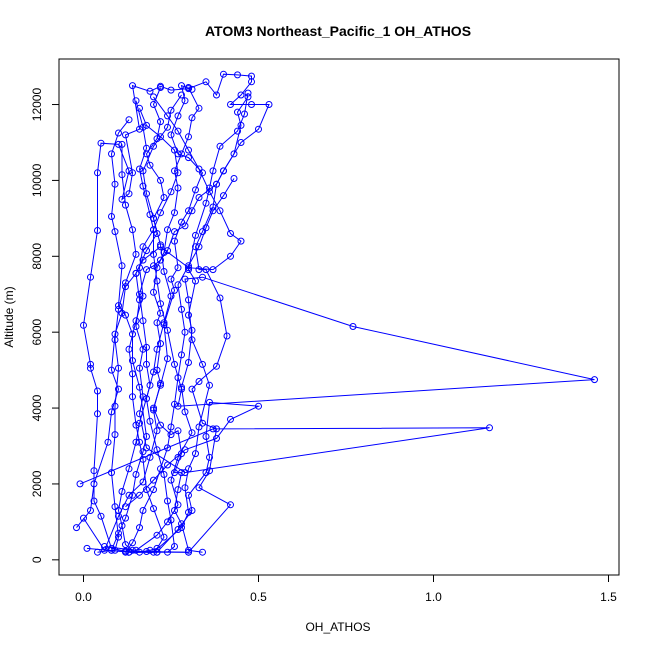 This screenshot has height=650, width=650. Describe the element at coordinates (45, 325) in the screenshot. I see `y-axis: 0 2000 4000 6000 8000 10000 12000` at that location.